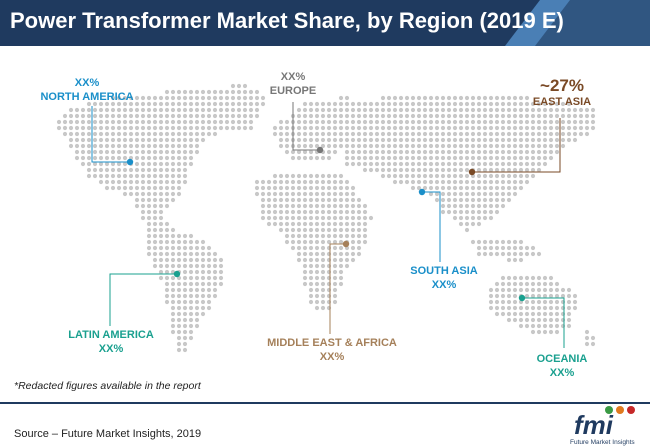 The width and height of the screenshot is (650, 448). Describe the element at coordinates (562, 366) in the screenshot. I see `label-oceania: OCEANIA XX%` at that location.